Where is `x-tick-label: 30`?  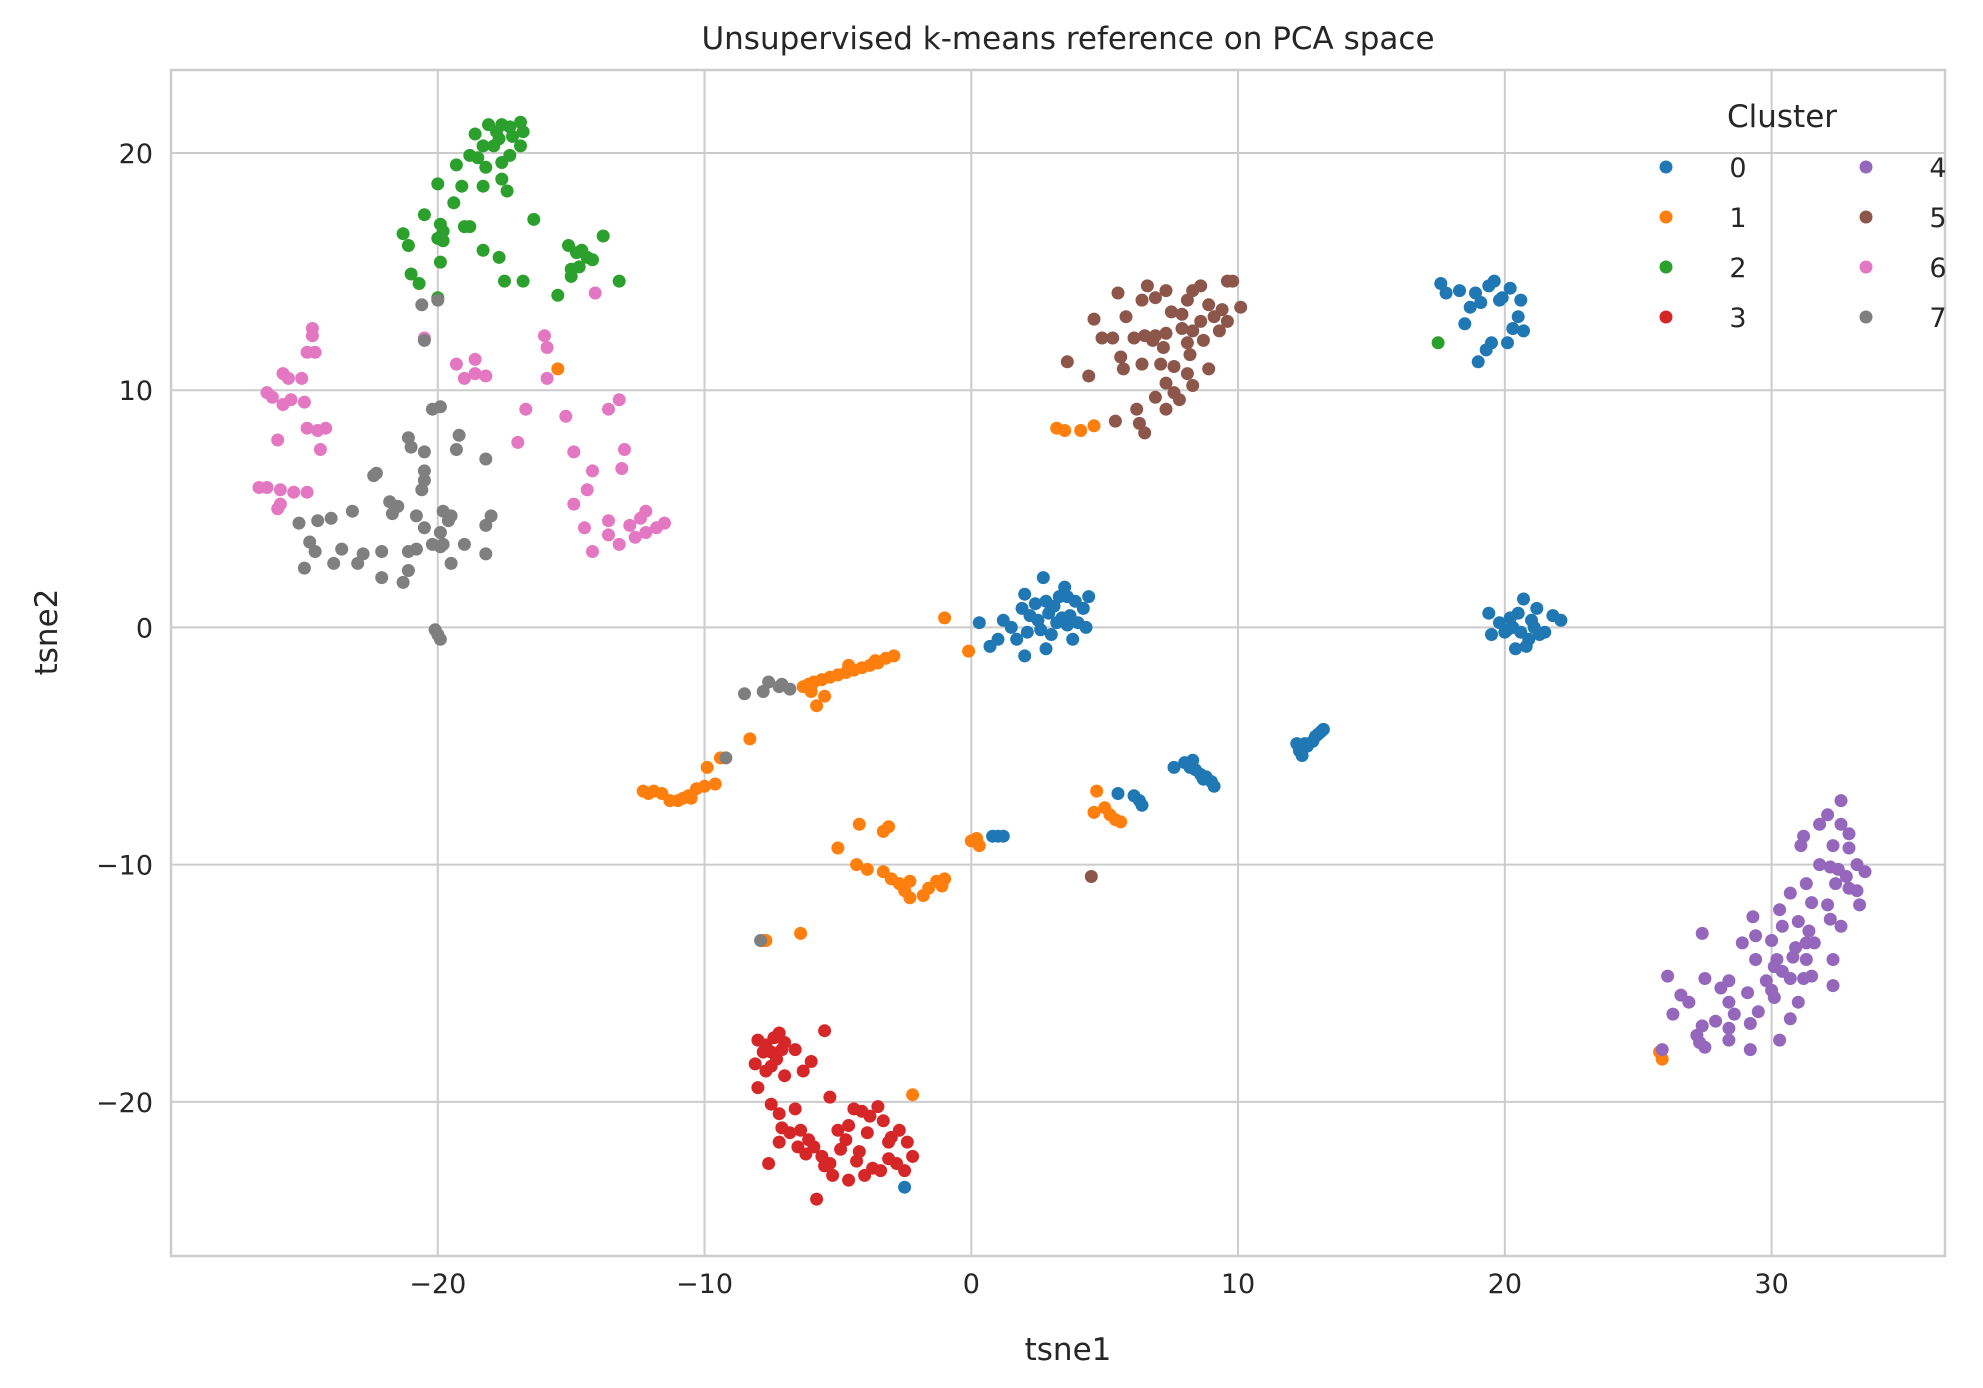
x-tick-label: 30 is located at coordinates (1771, 1284).